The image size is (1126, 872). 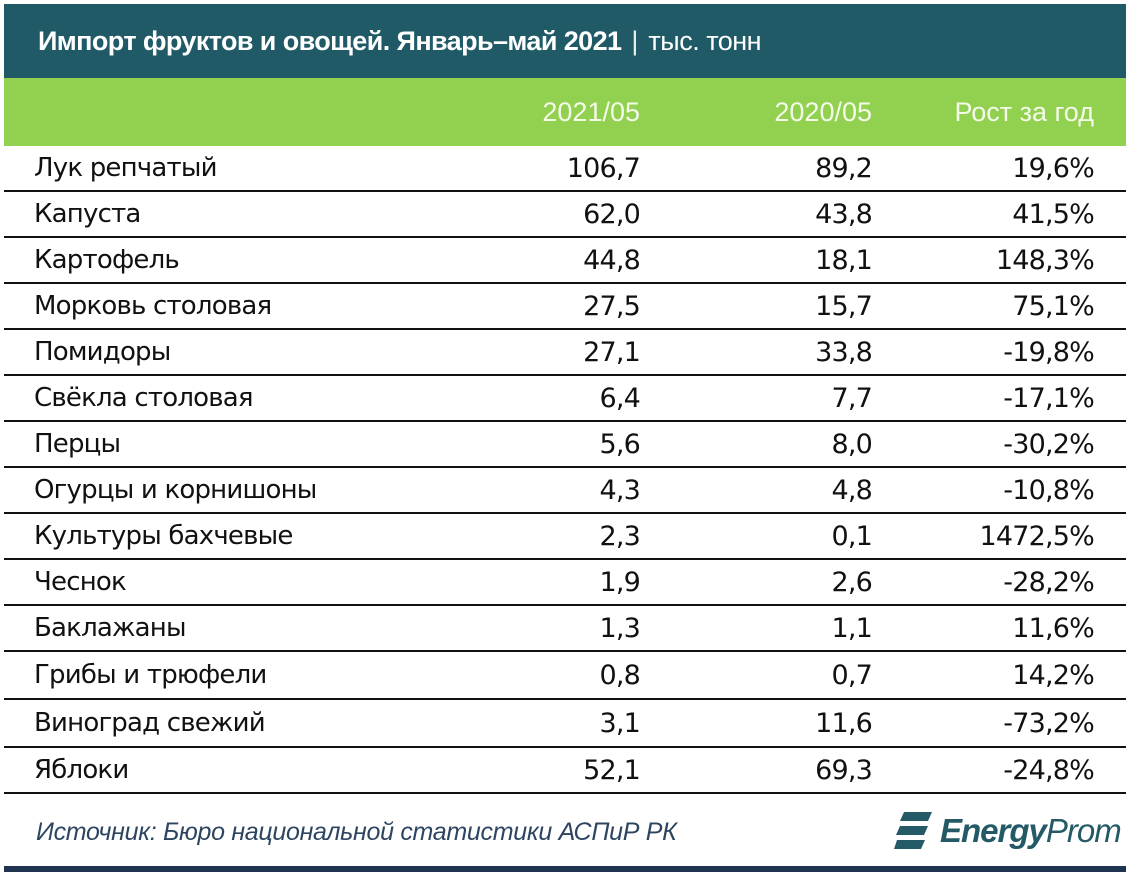 I want to click on value-2020: 89,2, so click(x=844, y=168).